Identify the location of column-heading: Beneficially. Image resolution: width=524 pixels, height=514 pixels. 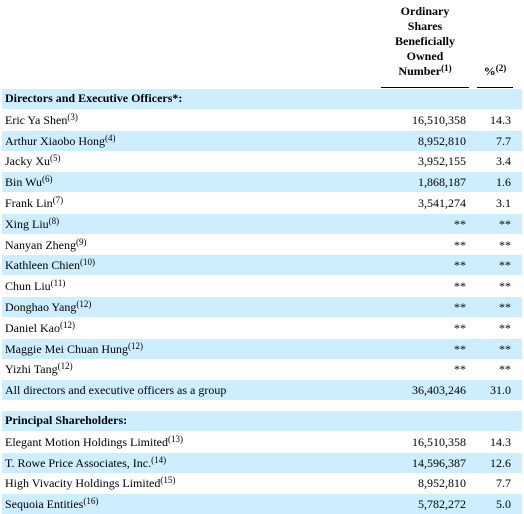
(425, 41).